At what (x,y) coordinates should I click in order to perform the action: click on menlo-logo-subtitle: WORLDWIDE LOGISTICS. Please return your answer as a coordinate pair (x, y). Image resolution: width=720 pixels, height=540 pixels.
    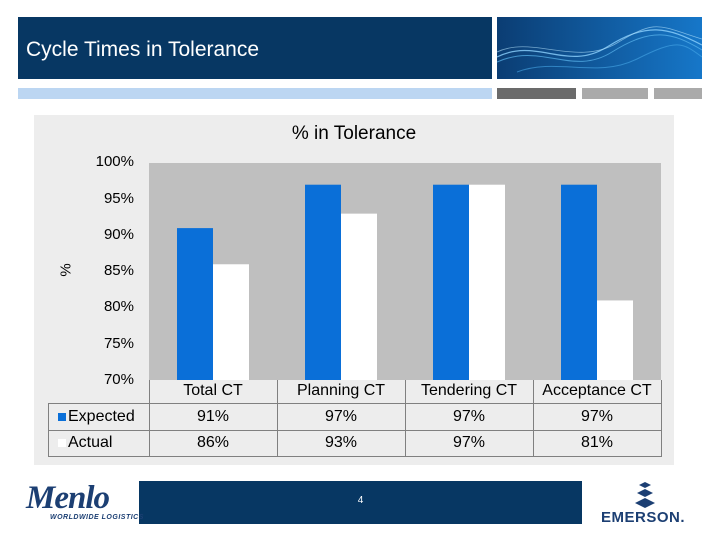
    Looking at the image, I should click on (97, 517).